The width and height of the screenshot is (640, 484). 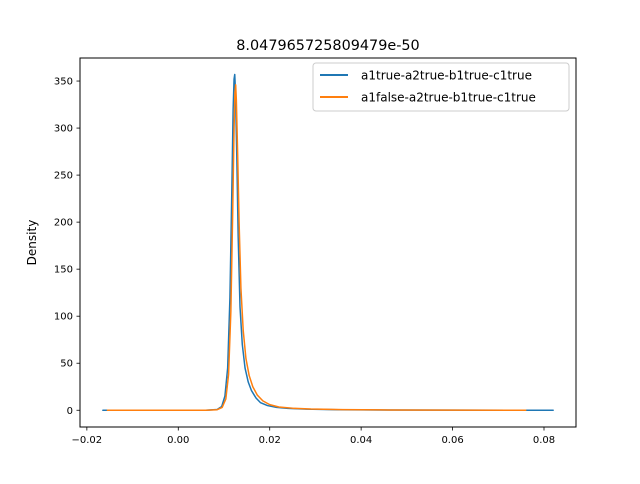 What do you see at coordinates (544, 440) in the screenshot?
I see `x-tick-label: 0.08` at bounding box center [544, 440].